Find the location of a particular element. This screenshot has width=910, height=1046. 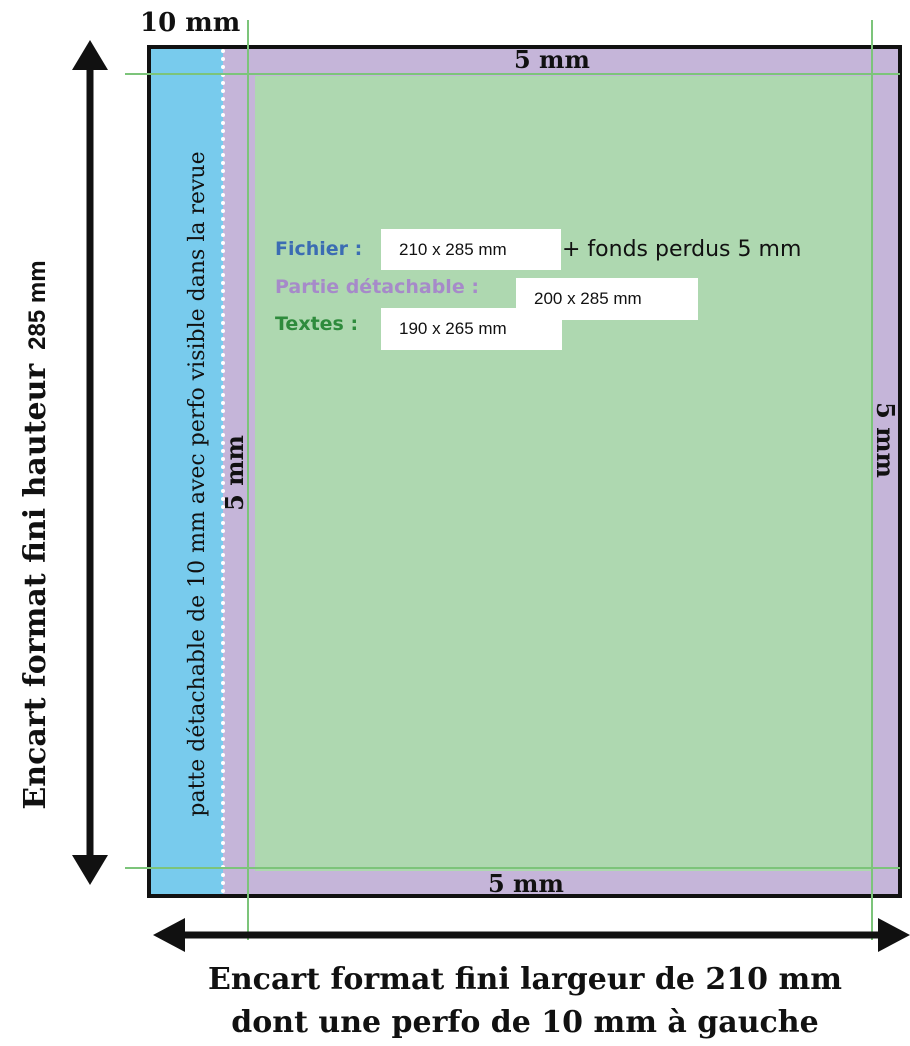

guide-line-bottom is located at coordinates (512, 868).